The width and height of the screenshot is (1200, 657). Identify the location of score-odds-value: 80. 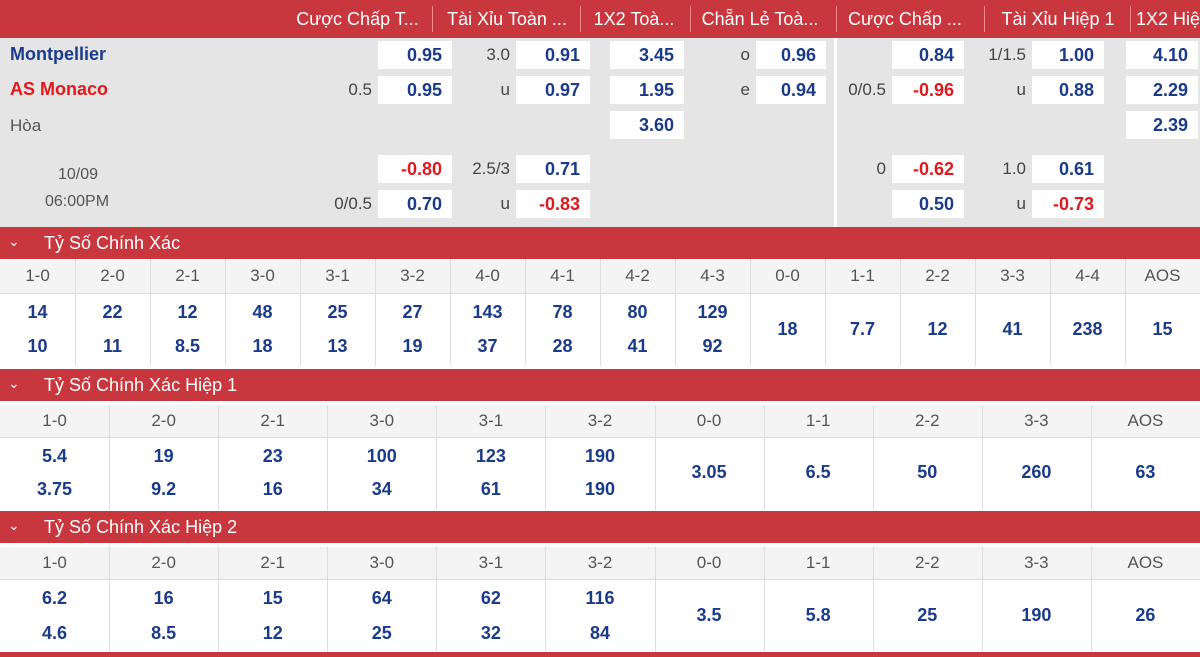
(637, 312).